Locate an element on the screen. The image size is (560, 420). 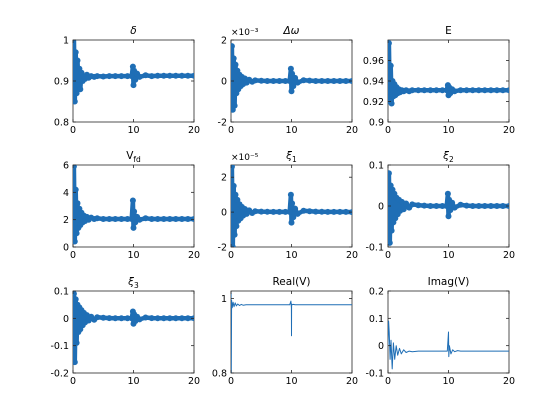
series-line is located at coordinates (448, 345).